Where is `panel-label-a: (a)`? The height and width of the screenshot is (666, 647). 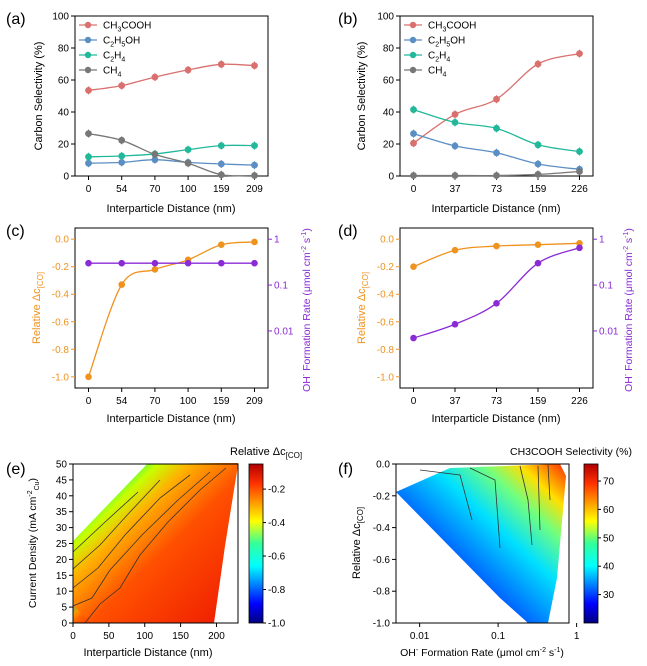
panel-label-a: (a) is located at coordinates (16, 19).